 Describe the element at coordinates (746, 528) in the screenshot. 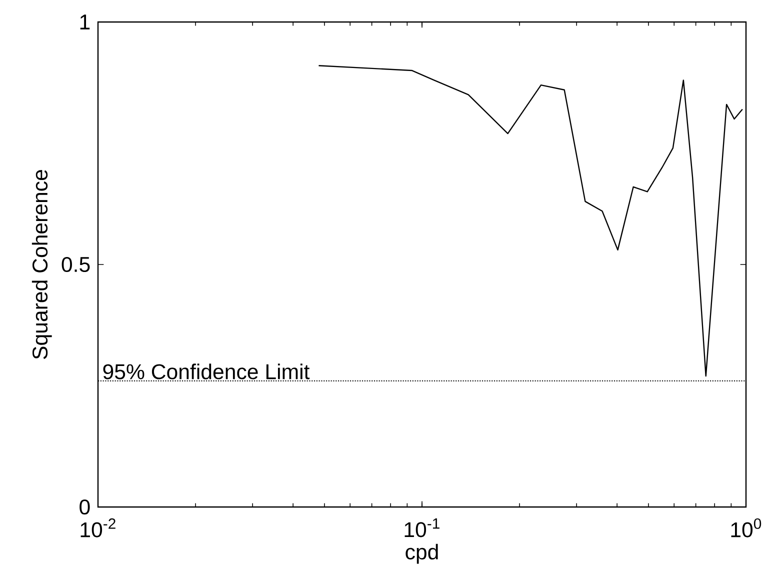

I see `x-tick-label: 10$^{0}$` at that location.